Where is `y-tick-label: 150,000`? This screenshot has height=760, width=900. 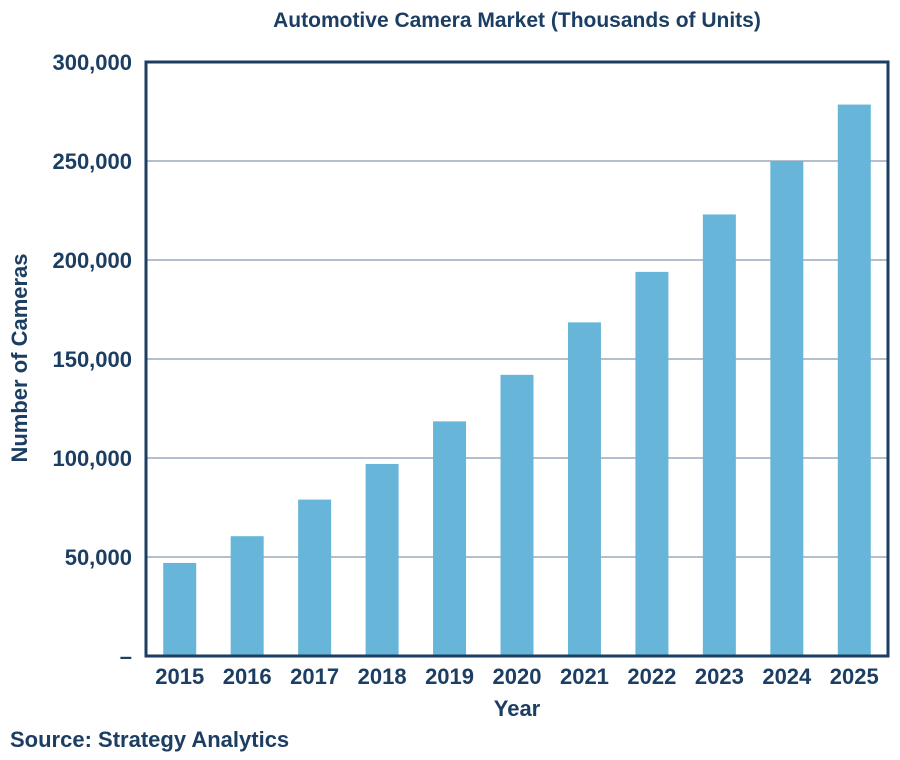 y-tick-label: 150,000 is located at coordinates (92, 359).